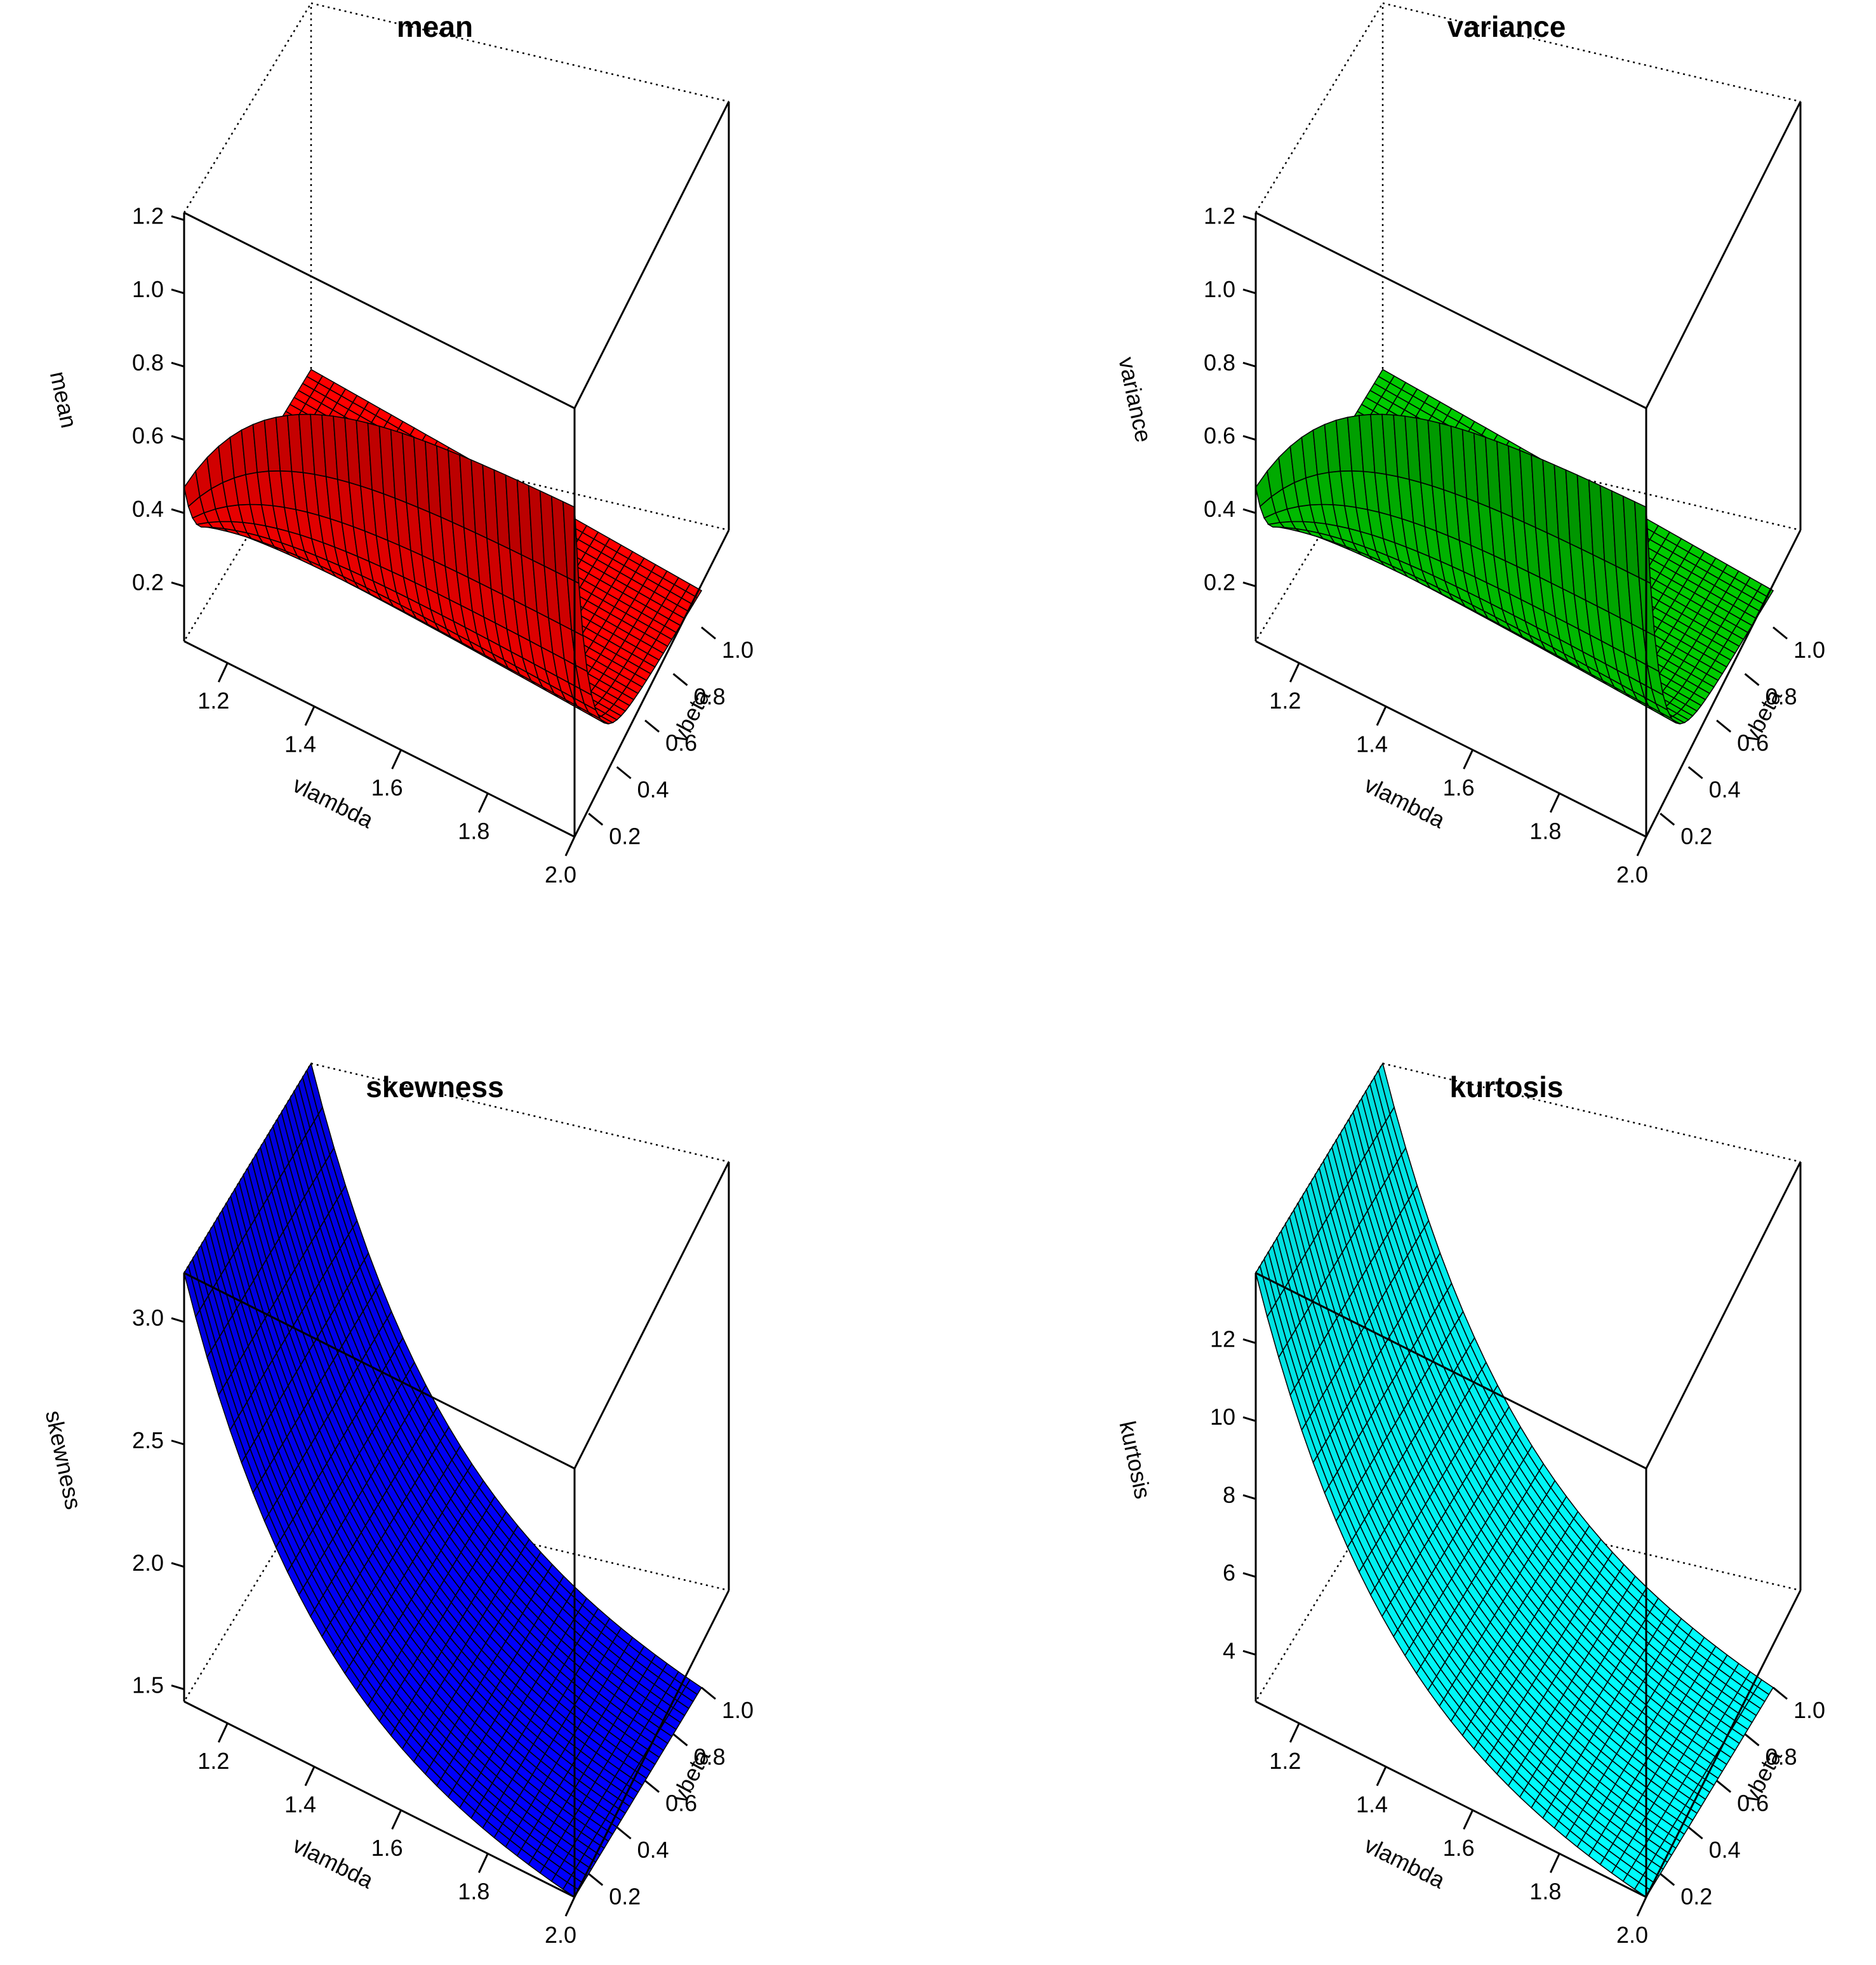  I want to click on z-tick-label: 1.2, so click(148, 216).